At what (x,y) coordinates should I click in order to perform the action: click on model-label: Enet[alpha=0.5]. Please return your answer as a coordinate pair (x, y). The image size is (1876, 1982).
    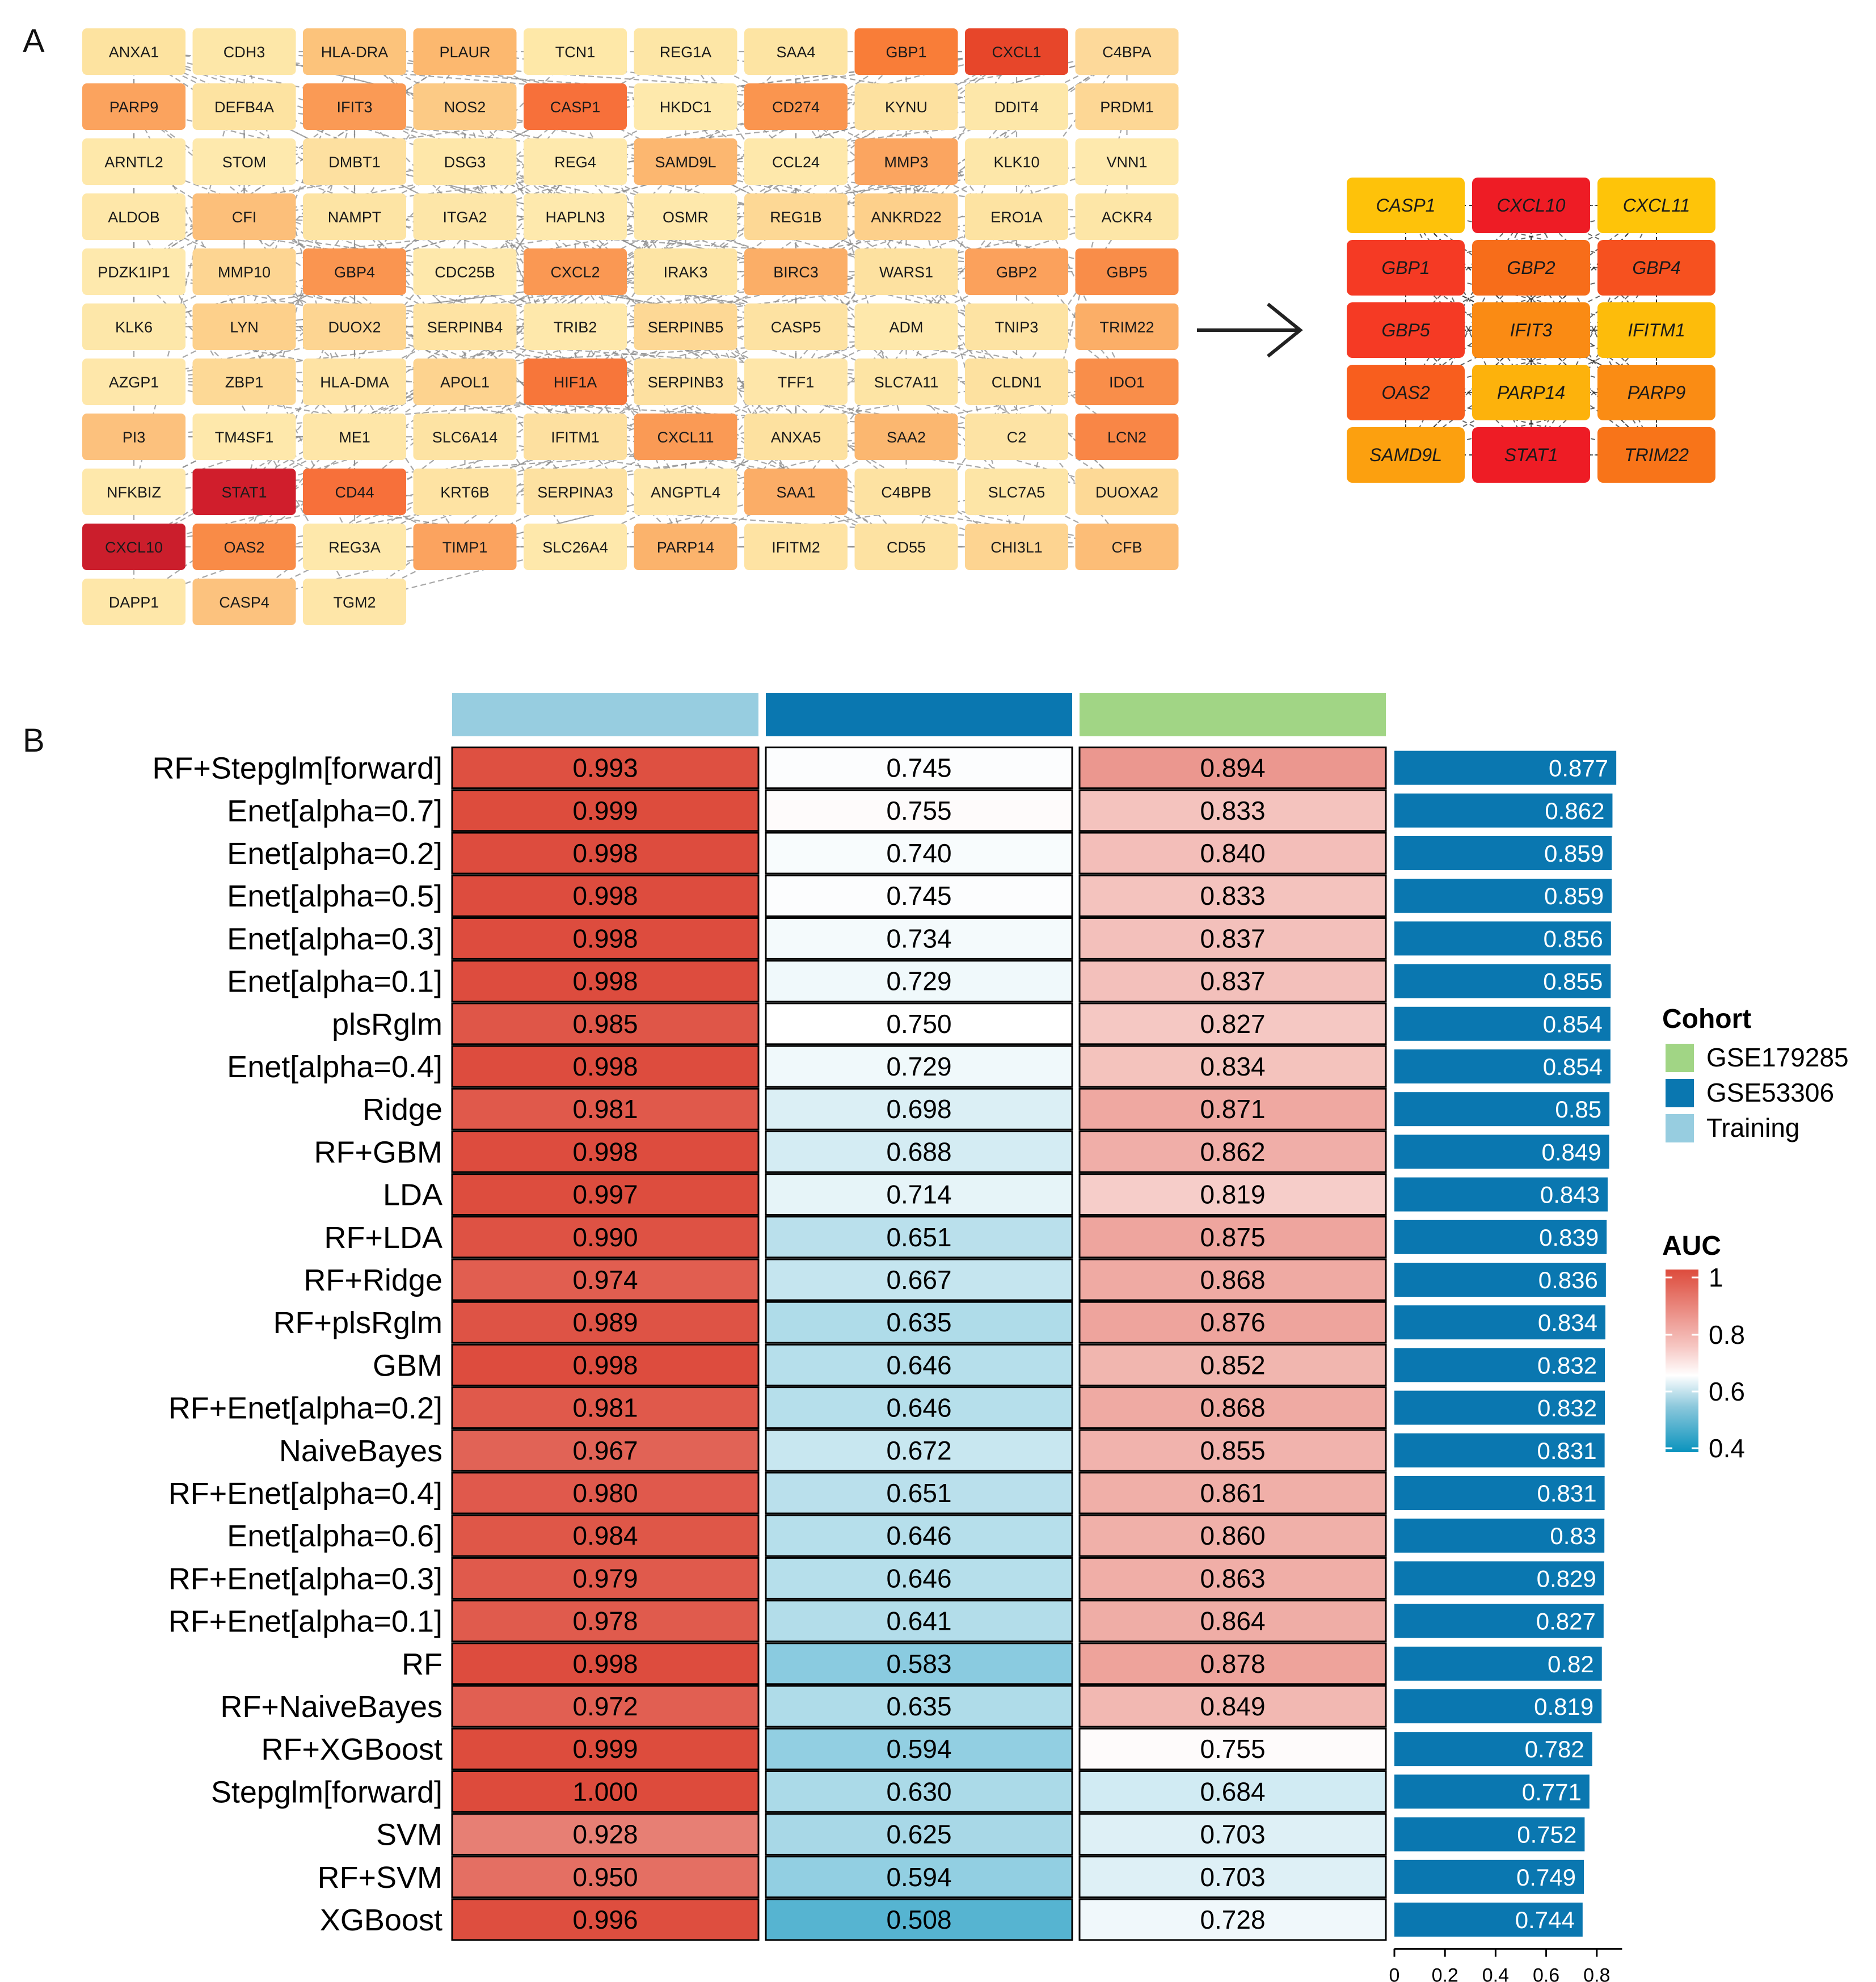
    Looking at the image, I should click on (335, 896).